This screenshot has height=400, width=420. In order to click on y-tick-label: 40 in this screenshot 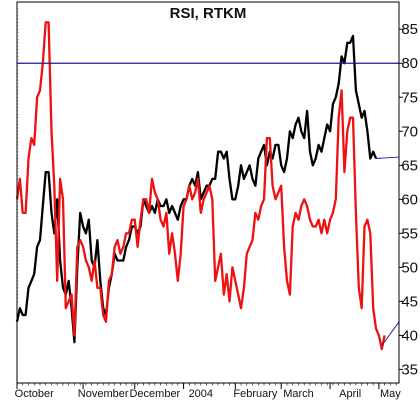, I will do `click(409, 335)`.